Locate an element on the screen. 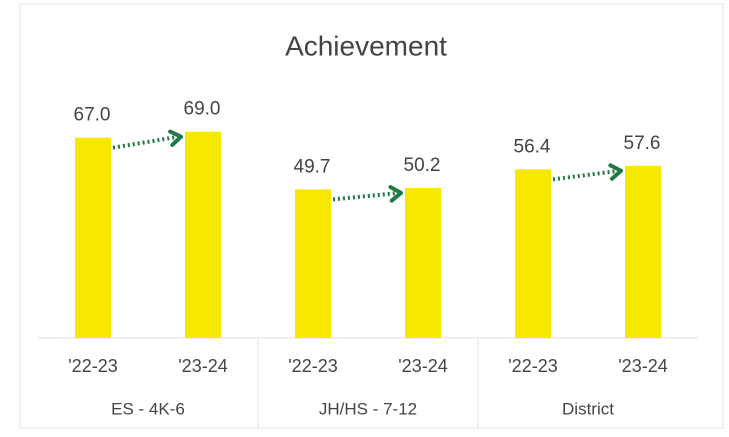 The height and width of the screenshot is (437, 729). value-label: 69.0 is located at coordinates (202, 109).